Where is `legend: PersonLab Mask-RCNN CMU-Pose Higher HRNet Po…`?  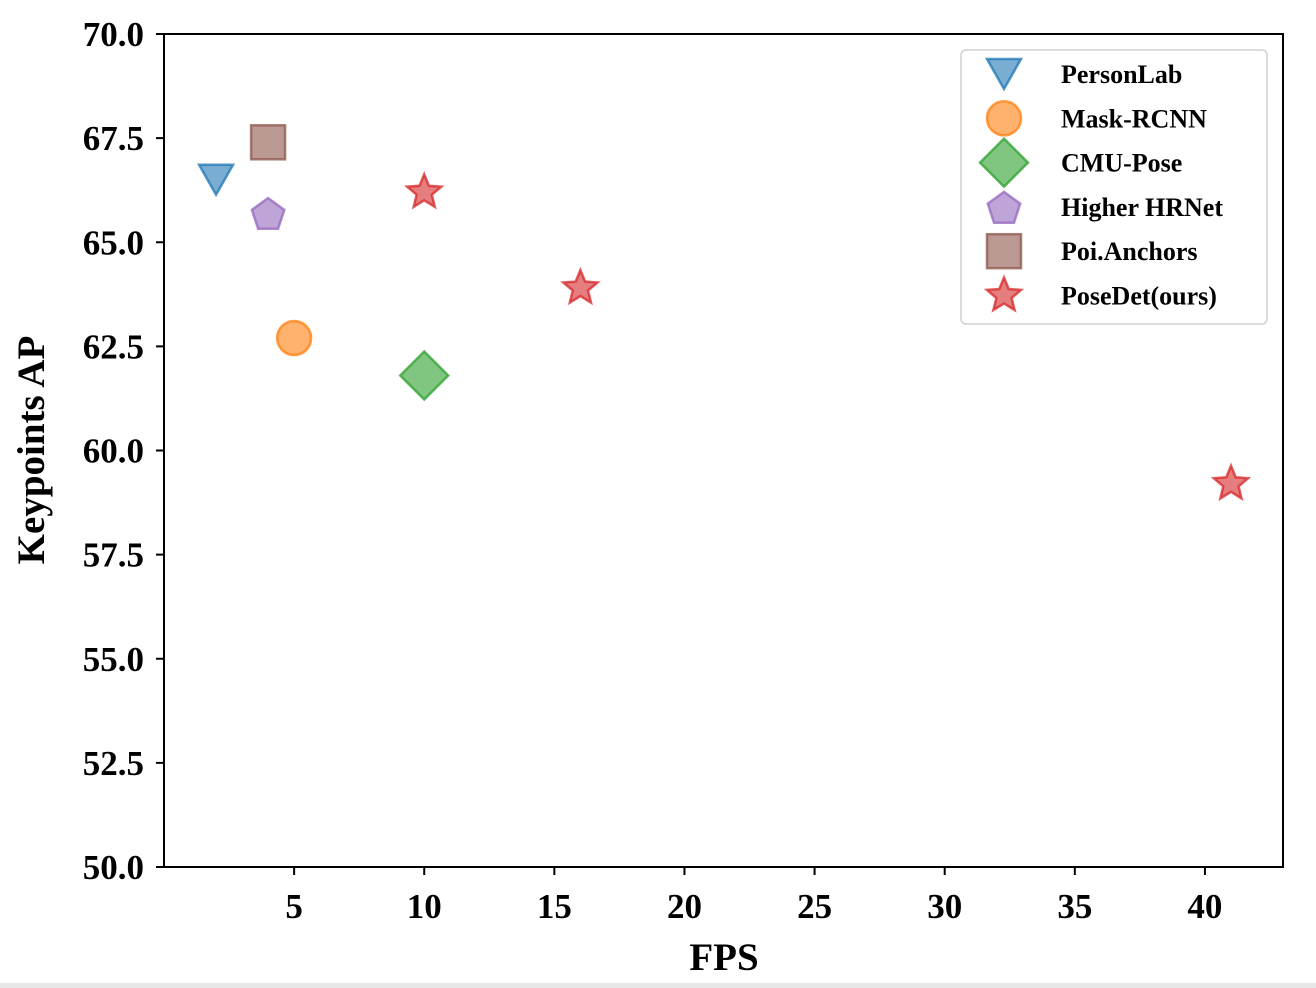
legend: PersonLab Mask-RCNN CMU-Pose Higher HRNet Po… is located at coordinates (1114, 187).